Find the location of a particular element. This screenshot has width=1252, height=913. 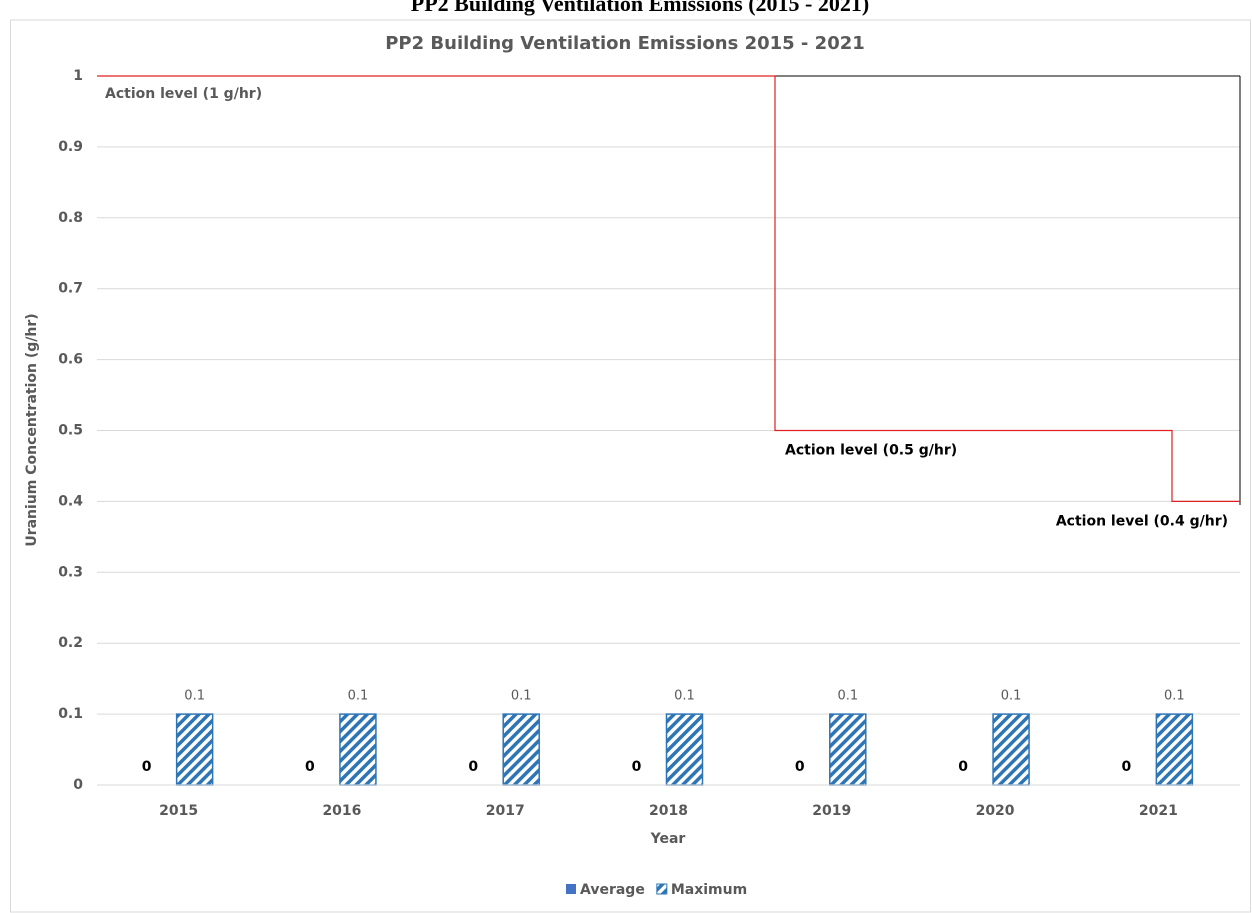

y-tick-label: 0.5 is located at coordinates (70, 431).